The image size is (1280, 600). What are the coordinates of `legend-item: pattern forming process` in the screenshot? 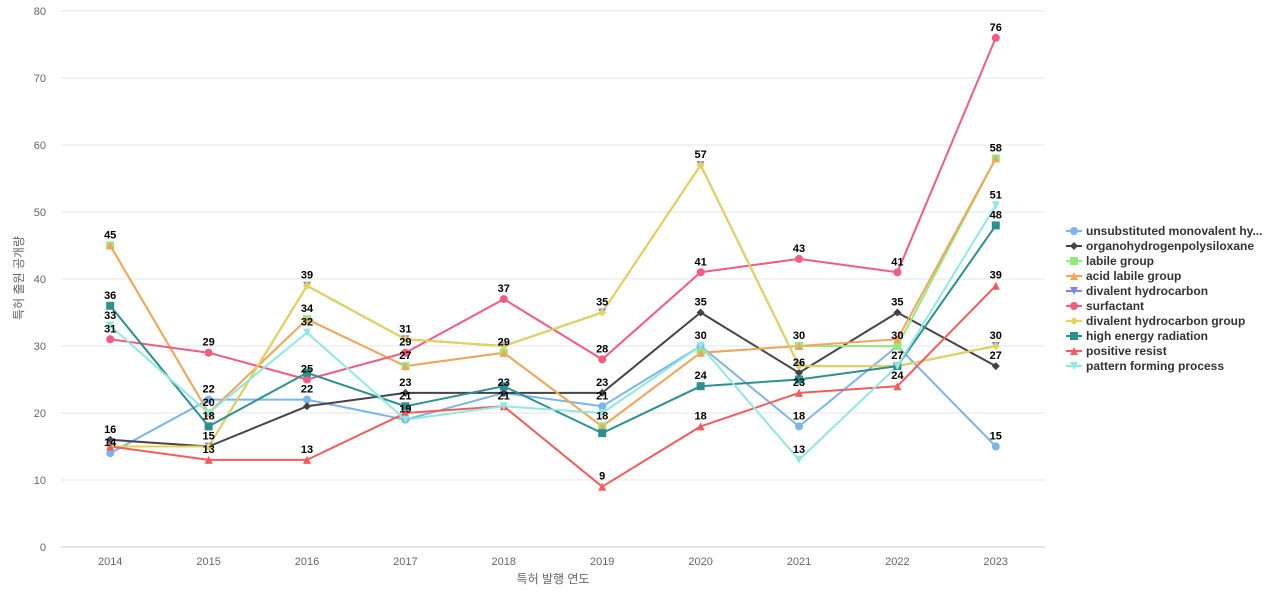 It's located at (1145, 366).